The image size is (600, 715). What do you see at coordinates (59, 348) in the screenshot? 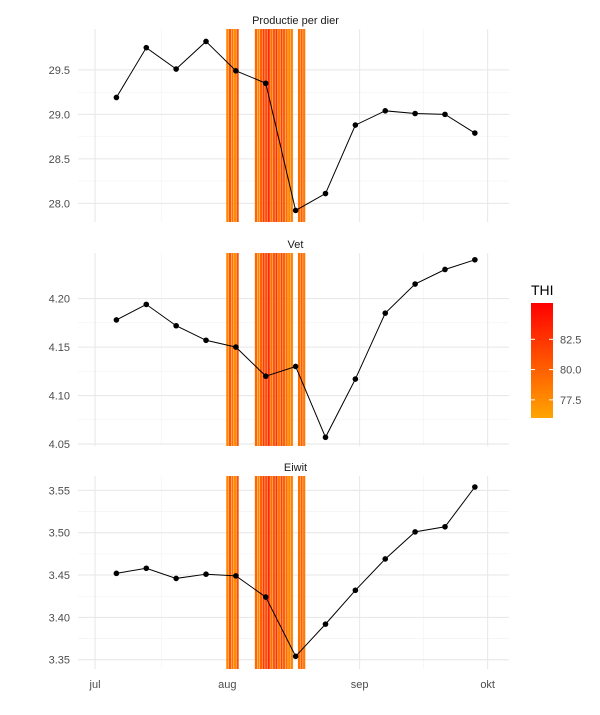
I see `y-tick-label: 4.15` at bounding box center [59, 348].